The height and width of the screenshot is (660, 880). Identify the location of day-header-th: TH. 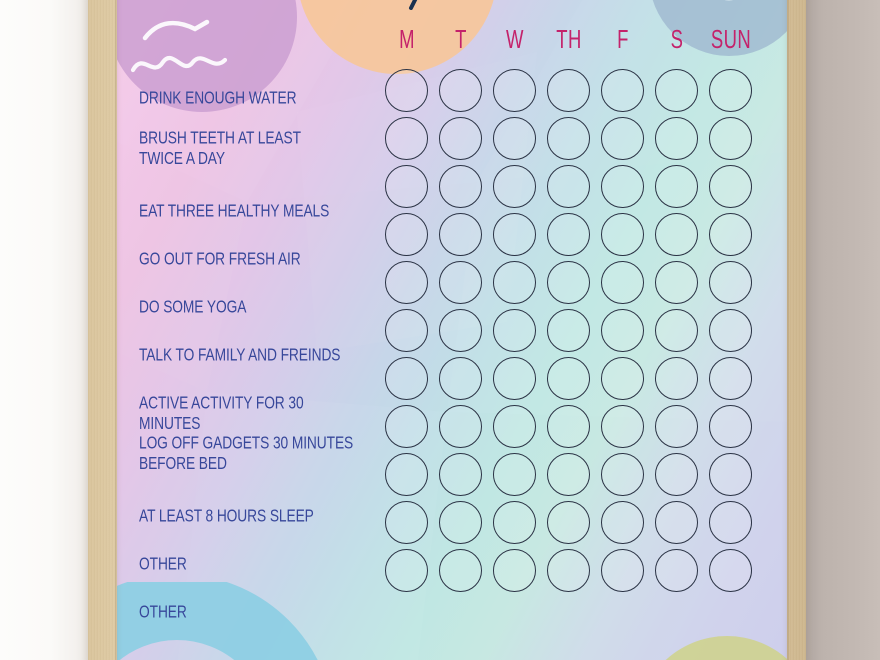
(569, 40).